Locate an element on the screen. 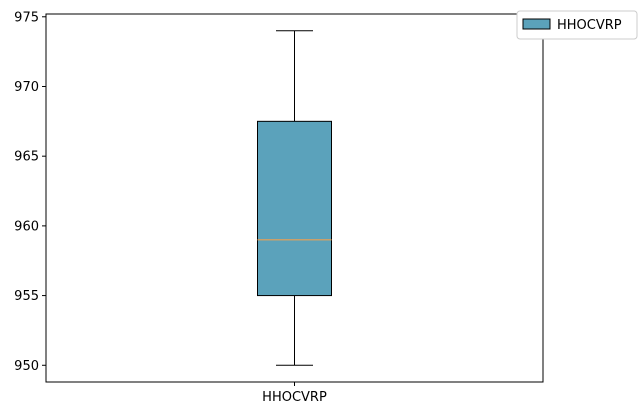  x-tick-label: HHOCVRP is located at coordinates (294, 397).